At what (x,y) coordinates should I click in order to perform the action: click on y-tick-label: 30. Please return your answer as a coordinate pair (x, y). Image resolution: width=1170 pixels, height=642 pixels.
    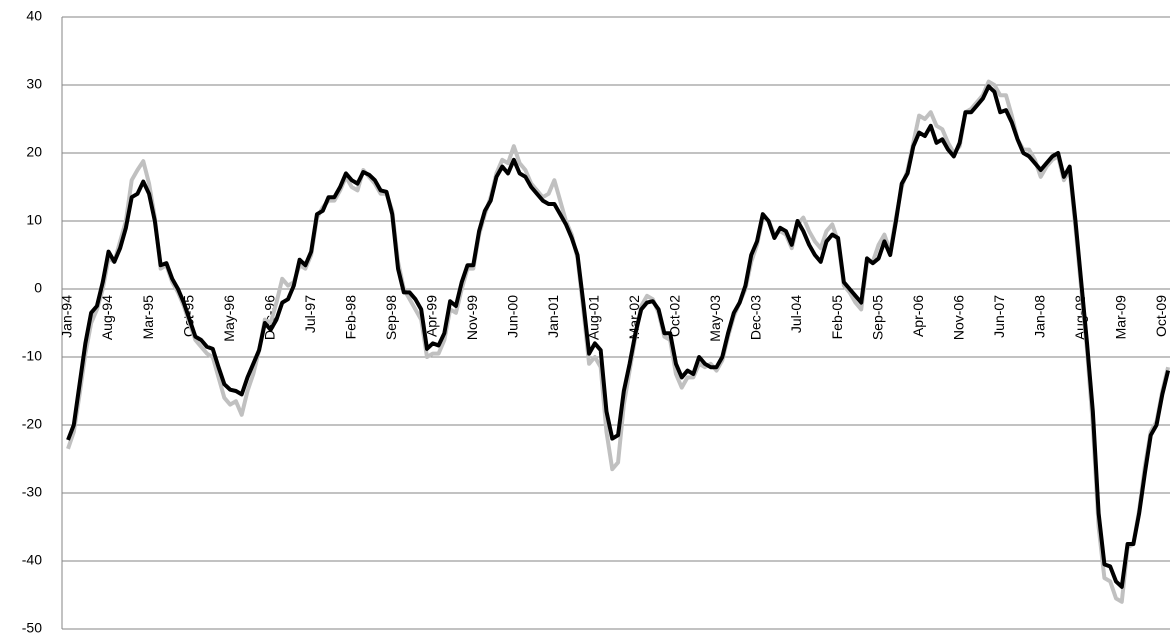
    Looking at the image, I should click on (34, 84).